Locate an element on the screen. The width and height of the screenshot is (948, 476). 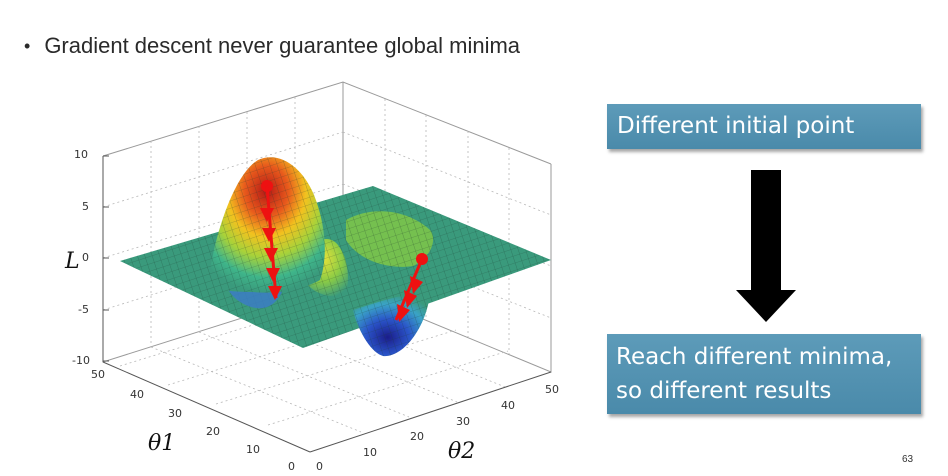
theta1-tick: 30 is located at coordinates (175, 413).